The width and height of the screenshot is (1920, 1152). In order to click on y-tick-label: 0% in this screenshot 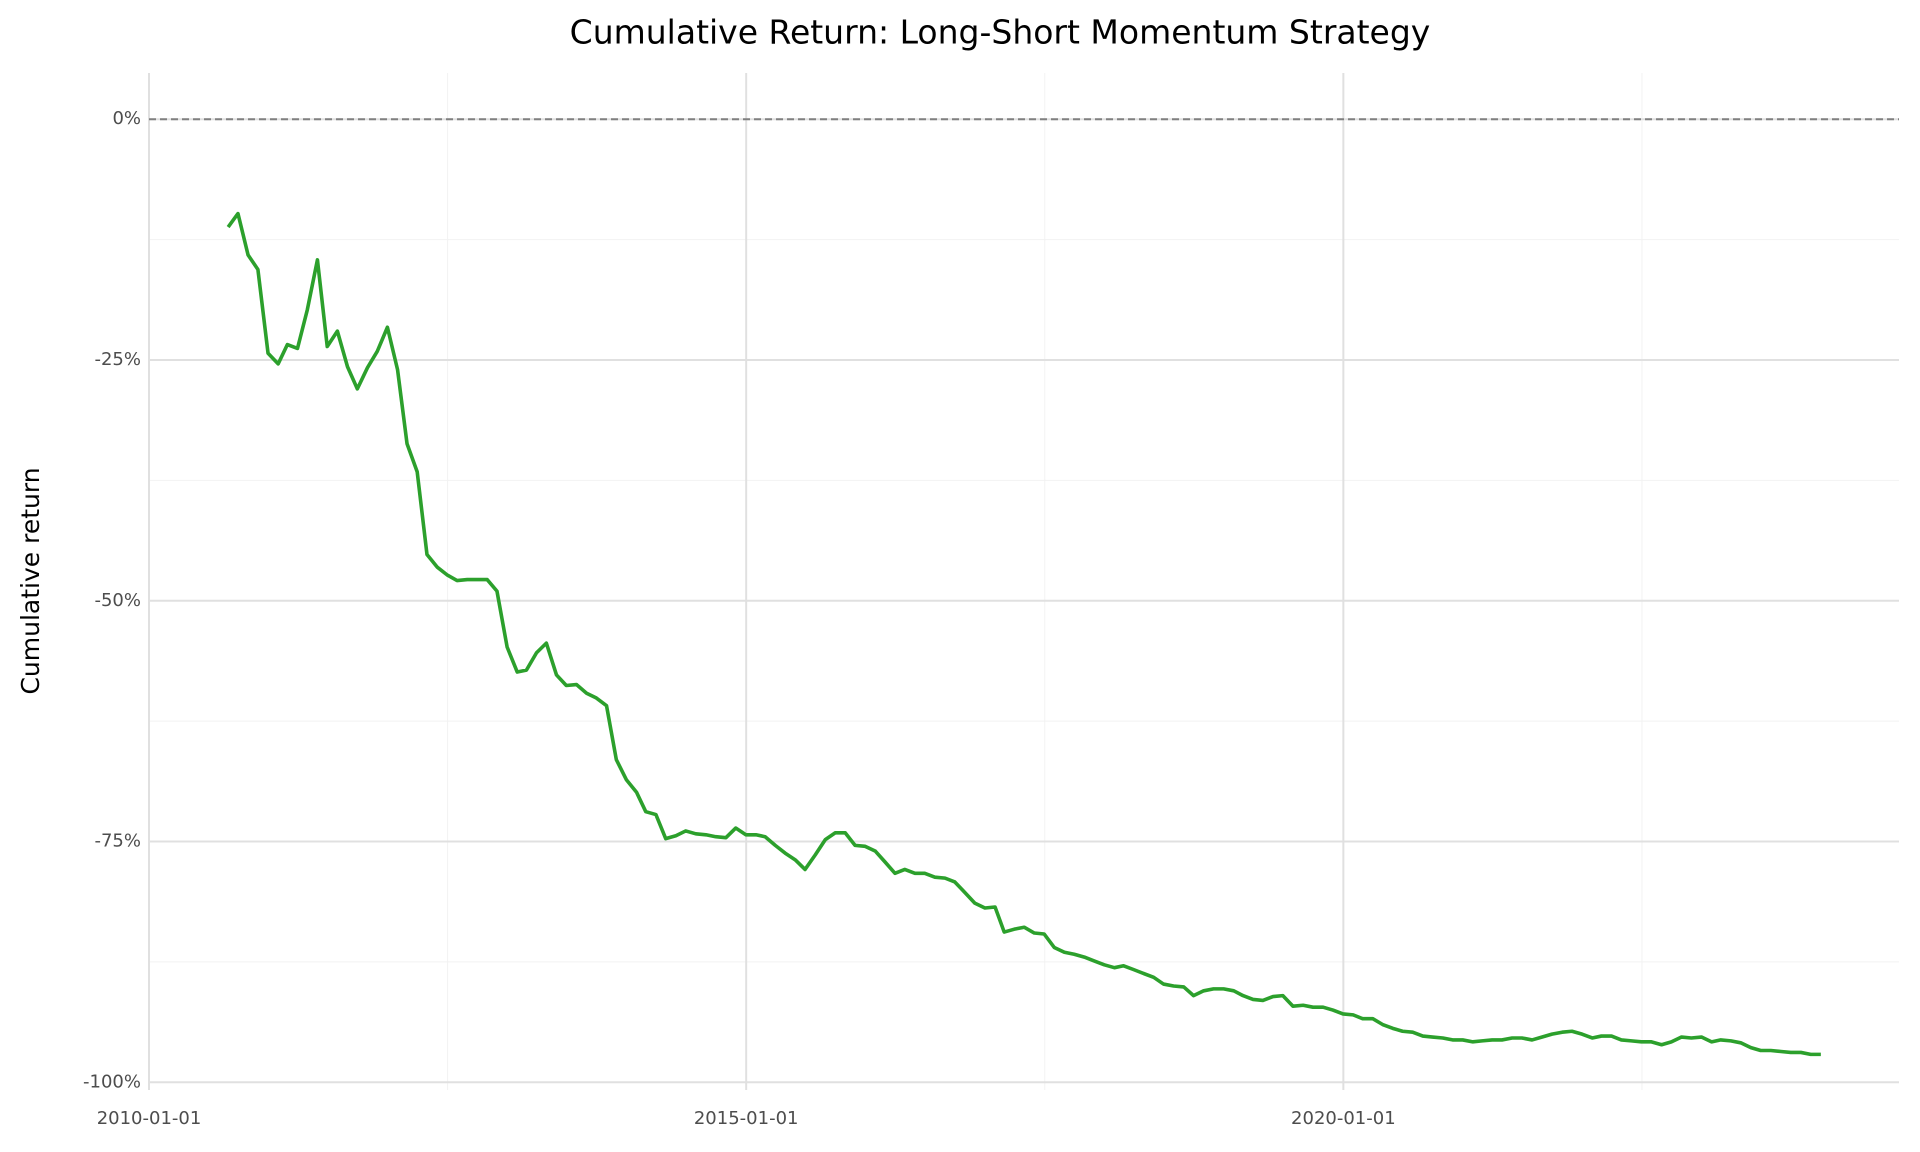, I will do `click(126, 118)`.